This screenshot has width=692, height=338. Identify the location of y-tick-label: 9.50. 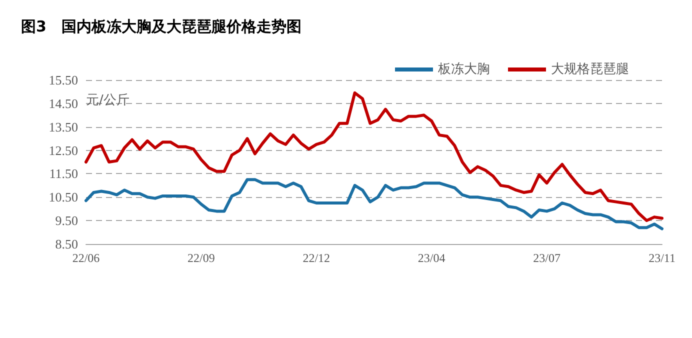
(66, 220).